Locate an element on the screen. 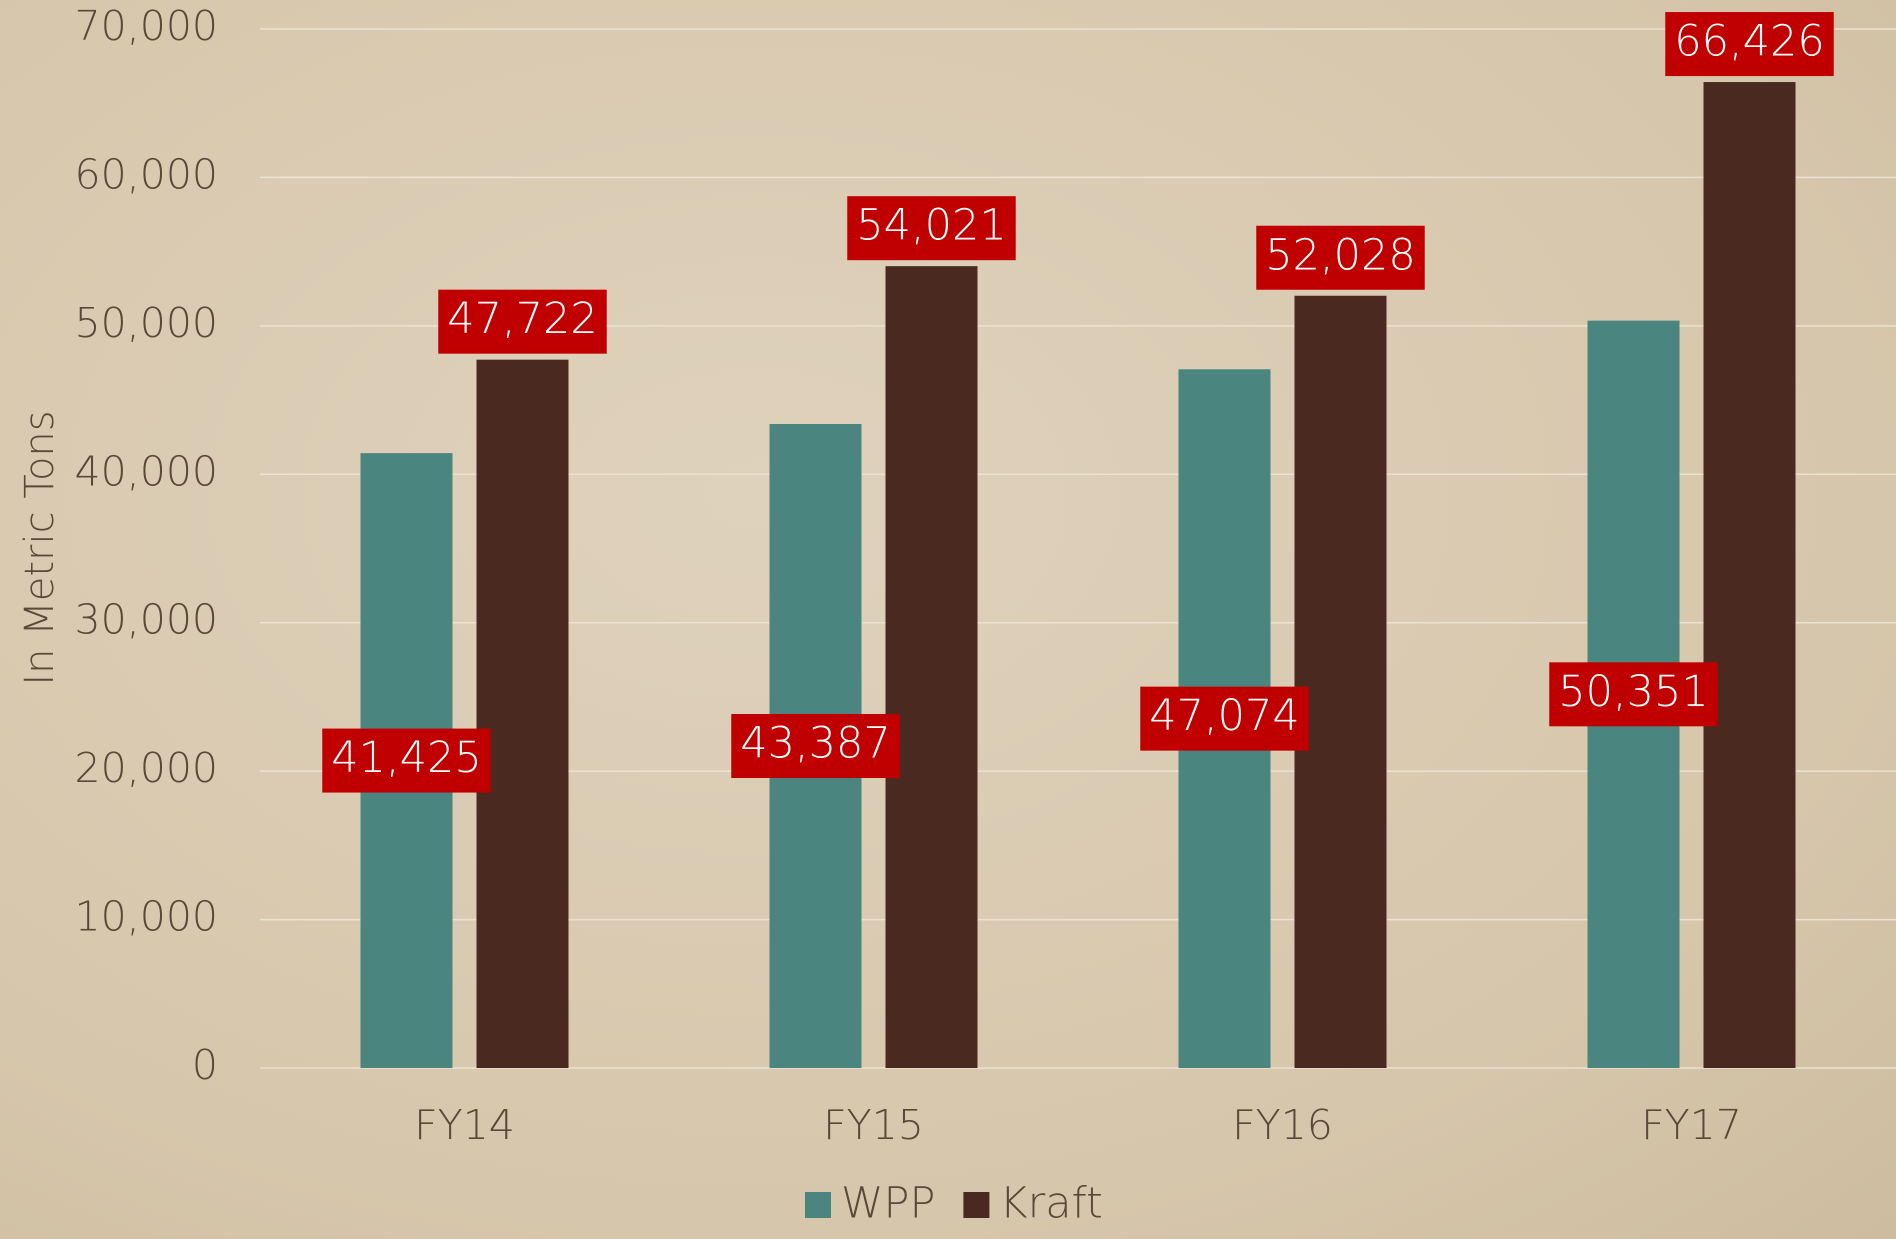 The image size is (1896, 1239). data-label: 41,425 is located at coordinates (406, 758).